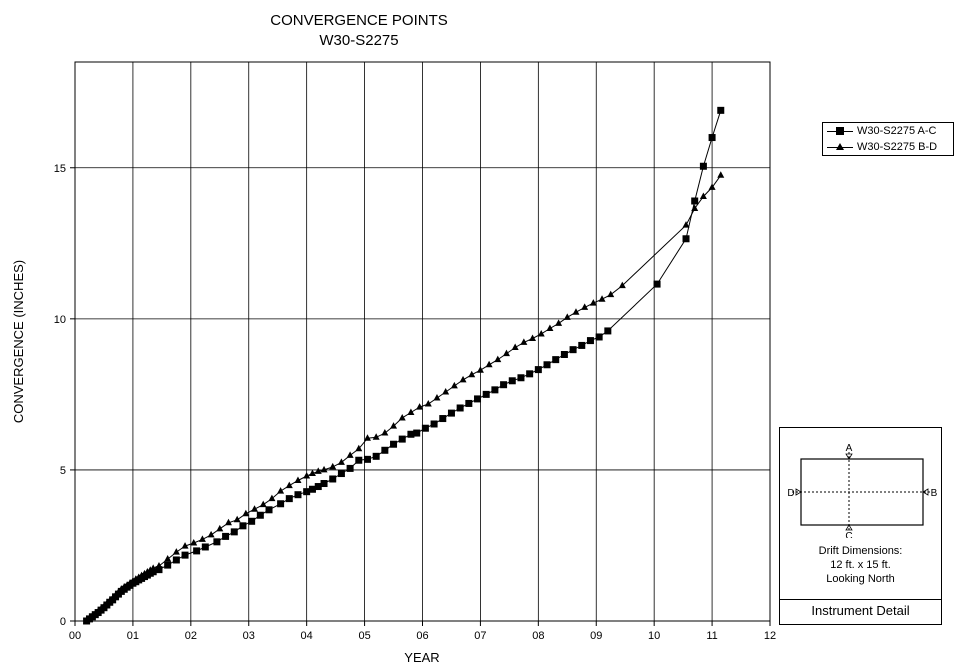 The width and height of the screenshot is (956, 668). What do you see at coordinates (888, 147) in the screenshot?
I see `legend-item-bd: W30-S2275 B-D` at bounding box center [888, 147].